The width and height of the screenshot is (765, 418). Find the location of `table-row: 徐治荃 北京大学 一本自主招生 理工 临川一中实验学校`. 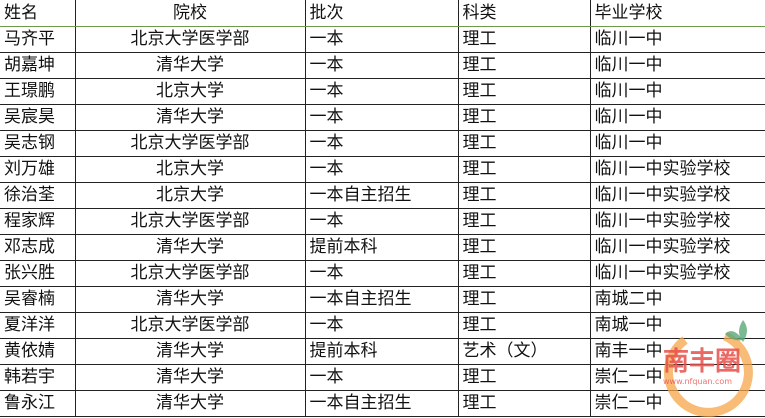

table-row: 徐治荃 北京大学 一本自主招生 理工 临川一中实验学校 is located at coordinates (382, 195).